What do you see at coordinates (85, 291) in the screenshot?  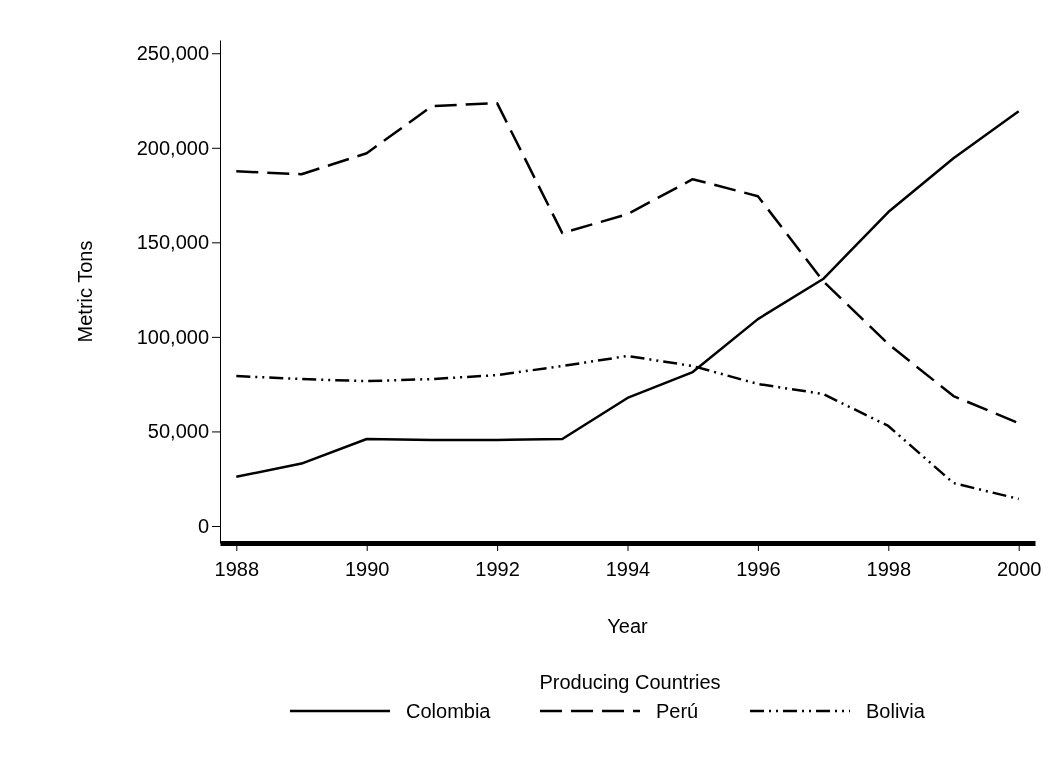 I see `y-axis-title: Metric Tons` at bounding box center [85, 291].